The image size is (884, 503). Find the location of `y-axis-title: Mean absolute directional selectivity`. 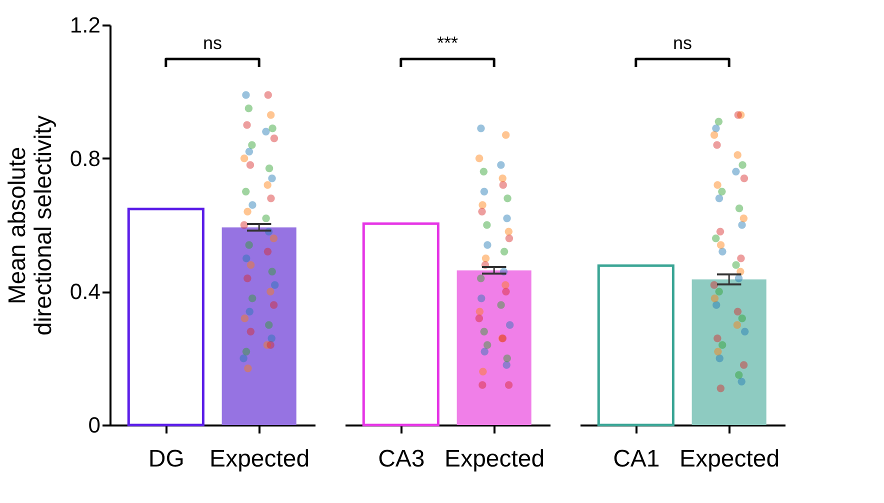

y-axis-title: Mean absolute directional selectivity is located at coordinates (30, 225).